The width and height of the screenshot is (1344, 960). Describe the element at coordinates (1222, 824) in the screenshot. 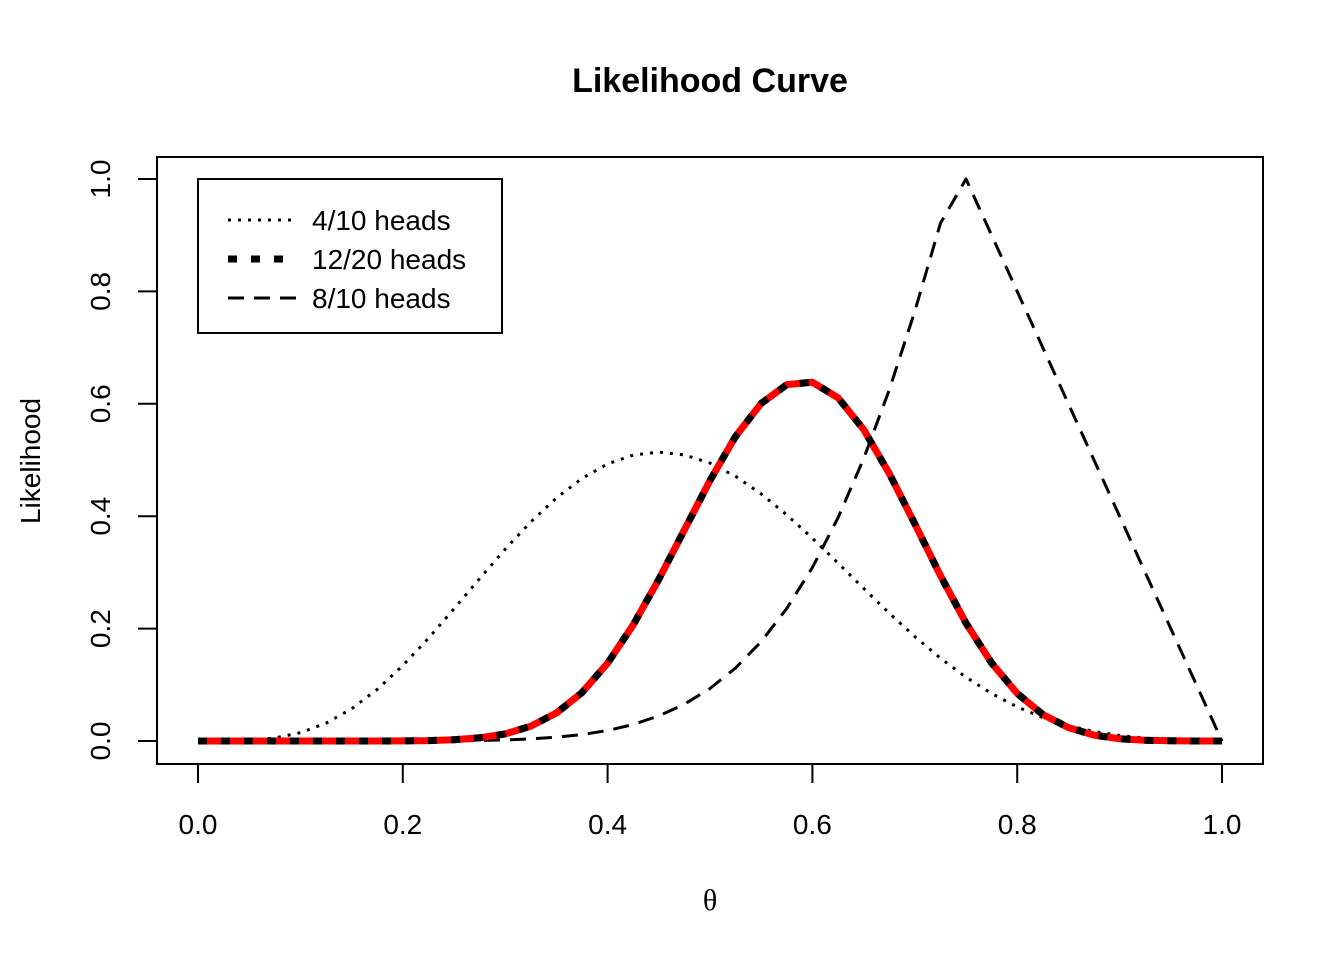

I see `x-tick-label: 1.0` at that location.